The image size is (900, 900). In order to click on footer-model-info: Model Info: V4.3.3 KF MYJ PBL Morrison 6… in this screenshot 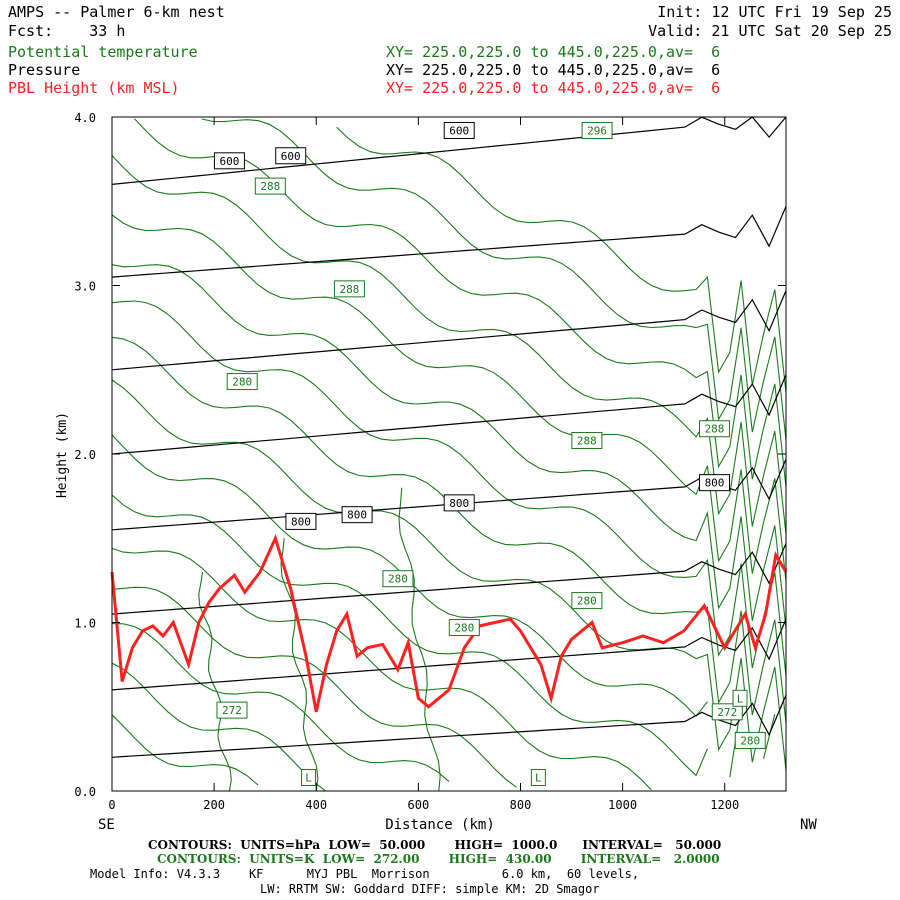, I will do `click(365, 874)`.